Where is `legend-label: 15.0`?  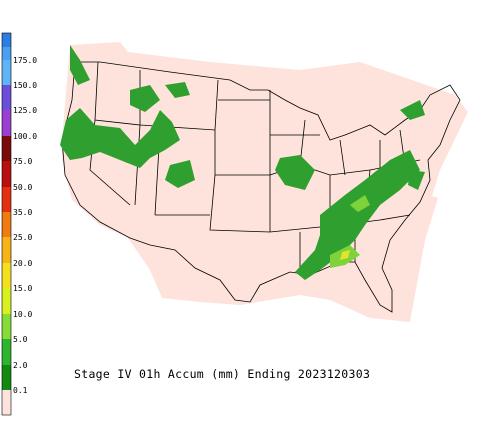
legend-label: 15.0 is located at coordinates (22, 288).